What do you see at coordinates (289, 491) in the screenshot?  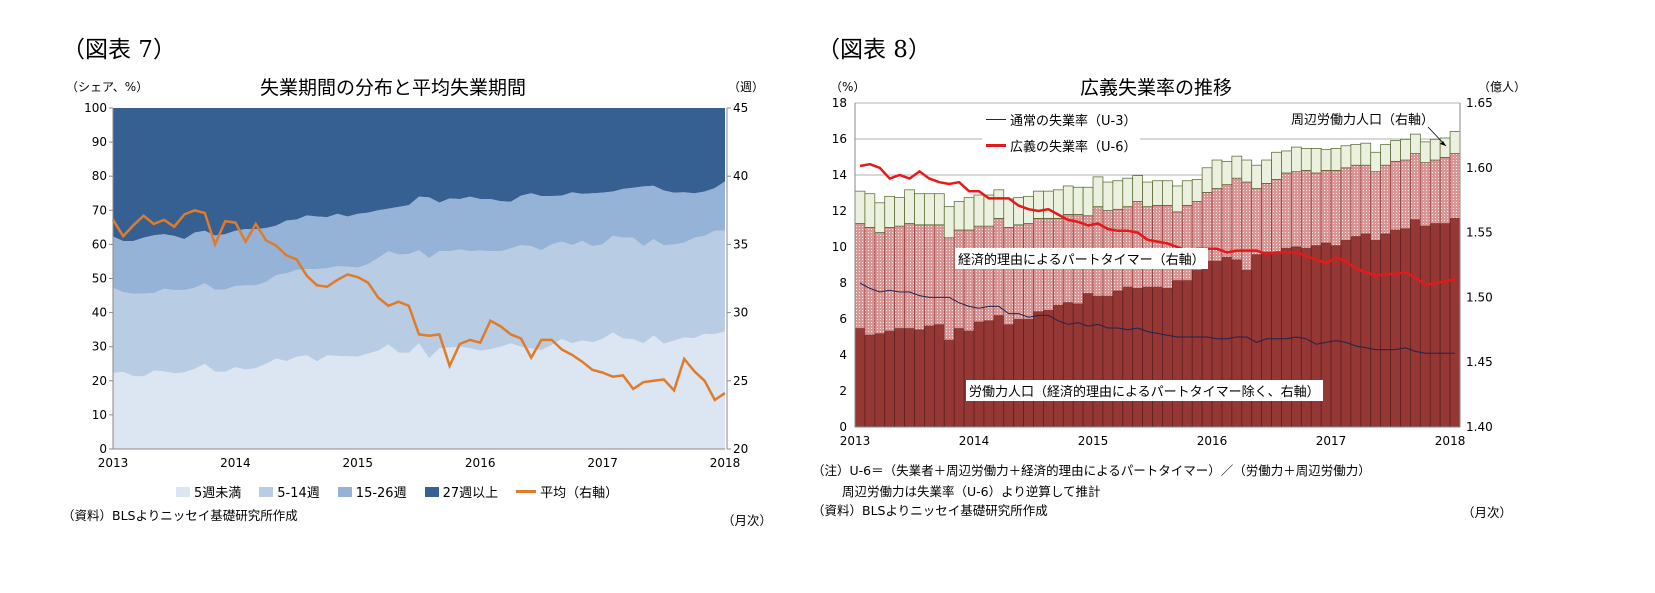 I see `legend-item: 5-14週` at bounding box center [289, 491].